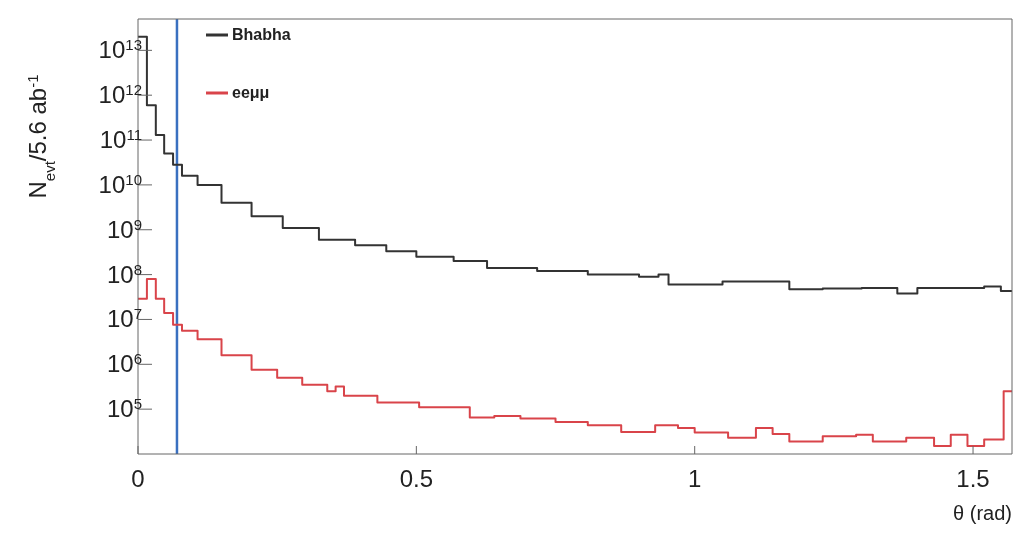 This screenshot has height=542, width=1031. Describe the element at coordinates (120, 49) in the screenshot. I see `y-tick-label: 10$^{13}$` at that location.